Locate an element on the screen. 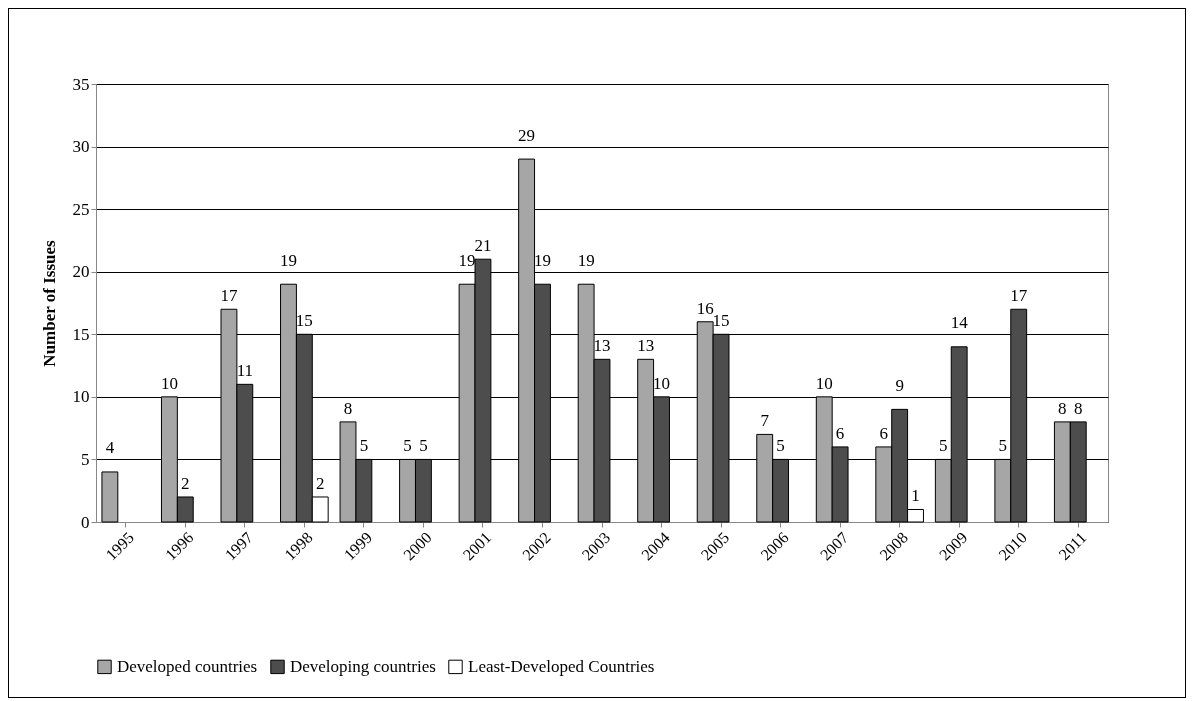 This screenshot has height=701, width=1198. x-tick-label: 1999 is located at coordinates (358, 546).